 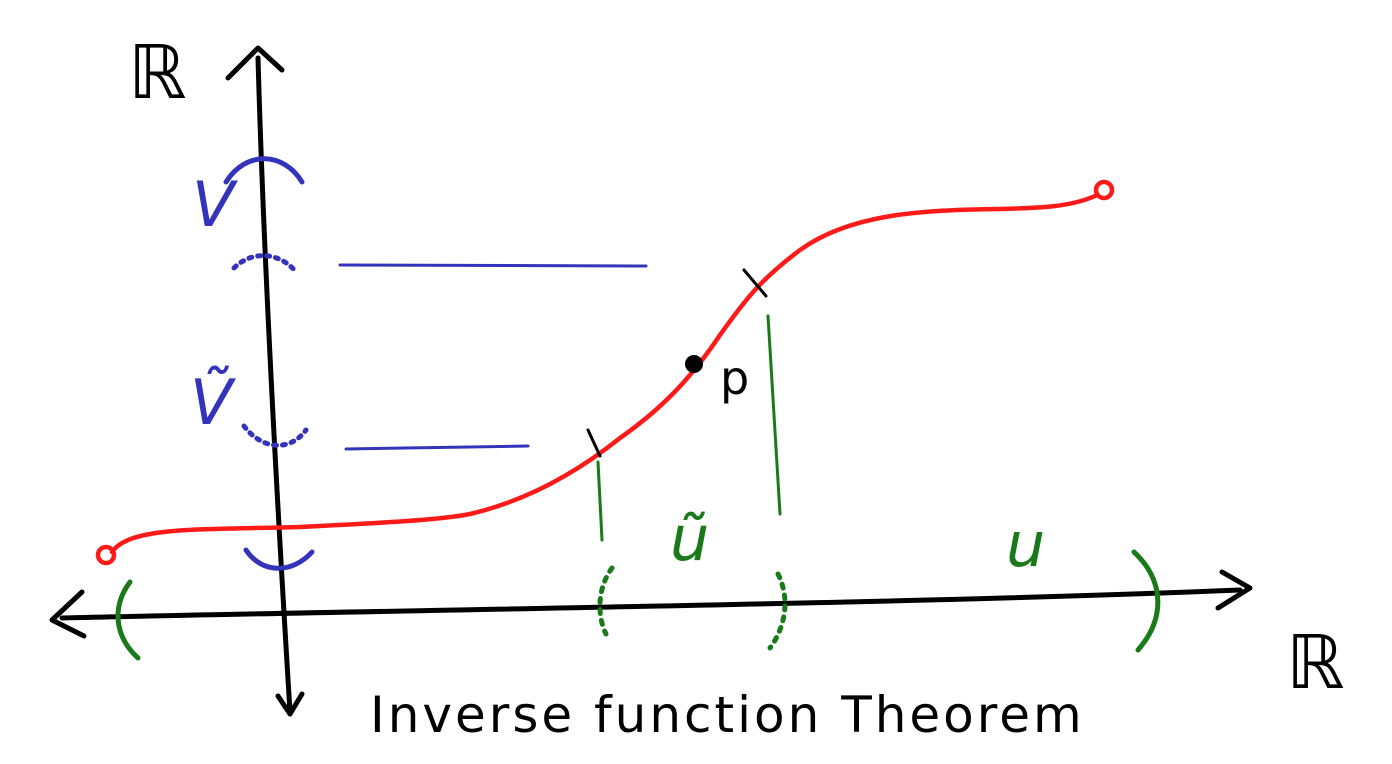 What do you see at coordinates (290, 704) in the screenshot?
I see `y-axis-down-arrow` at bounding box center [290, 704].